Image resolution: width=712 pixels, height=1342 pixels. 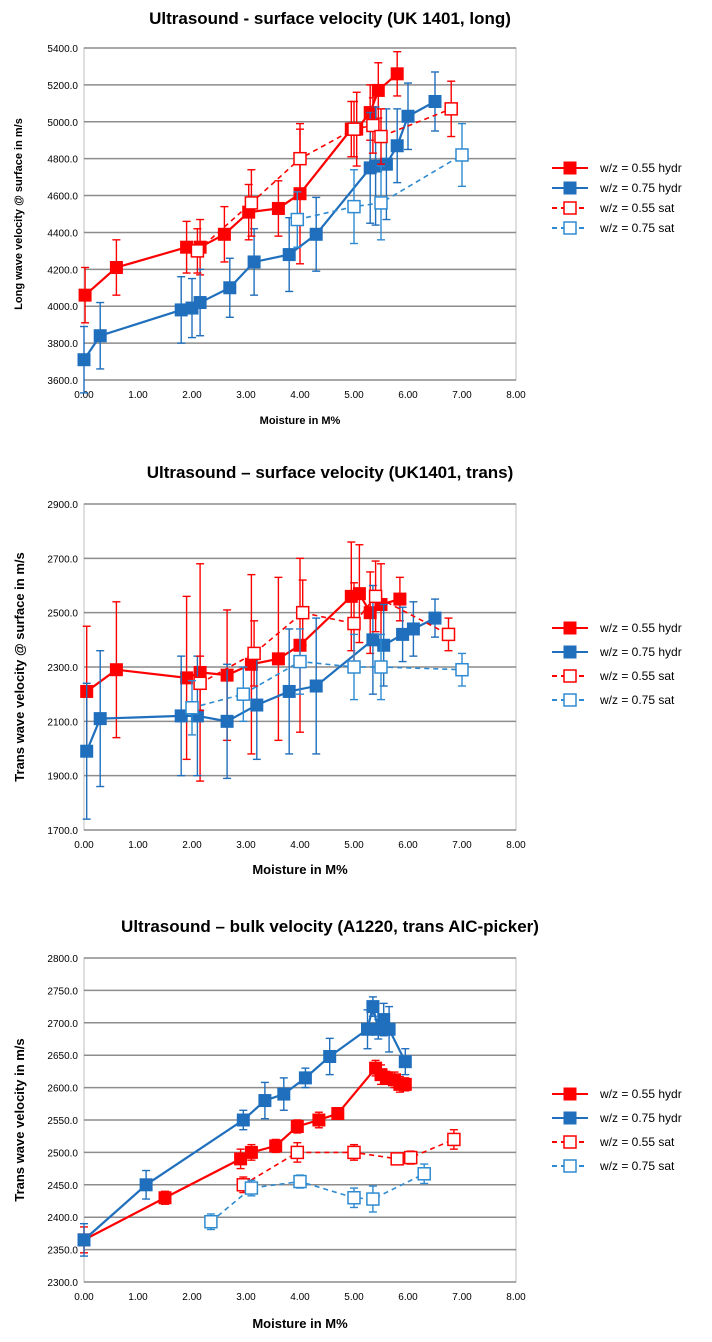 I want to click on y-tick-label: 2650.0, so click(x=62, y=1056).